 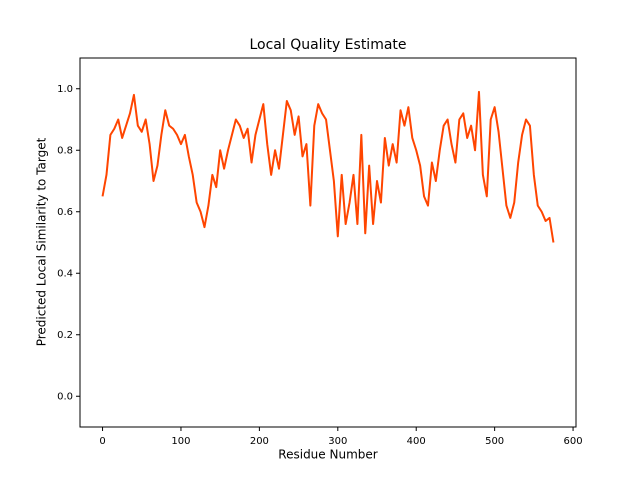 I want to click on chart-title: Local Quality Estimate, so click(x=327, y=45).